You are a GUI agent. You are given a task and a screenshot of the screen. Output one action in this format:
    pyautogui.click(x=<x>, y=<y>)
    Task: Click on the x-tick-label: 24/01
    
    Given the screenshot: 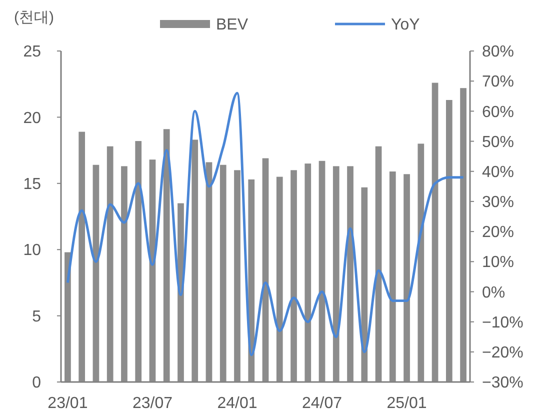 What is the action you would take?
    pyautogui.click(x=237, y=403)
    